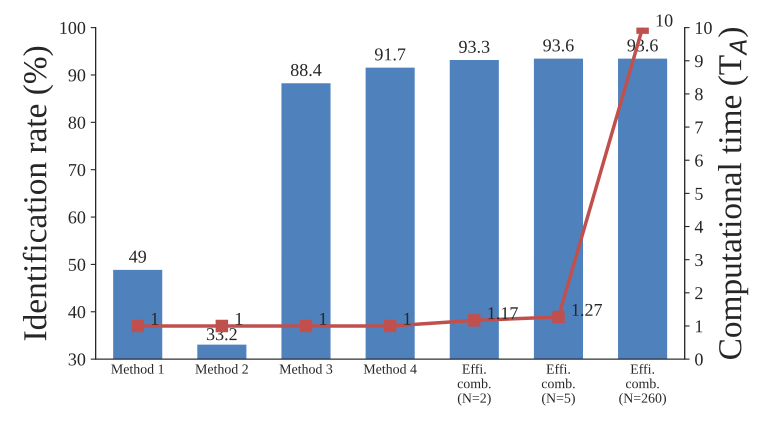  Describe the element at coordinates (38, 193) in the screenshot. I see `y-axis-title: Identification rate (%)` at that location.